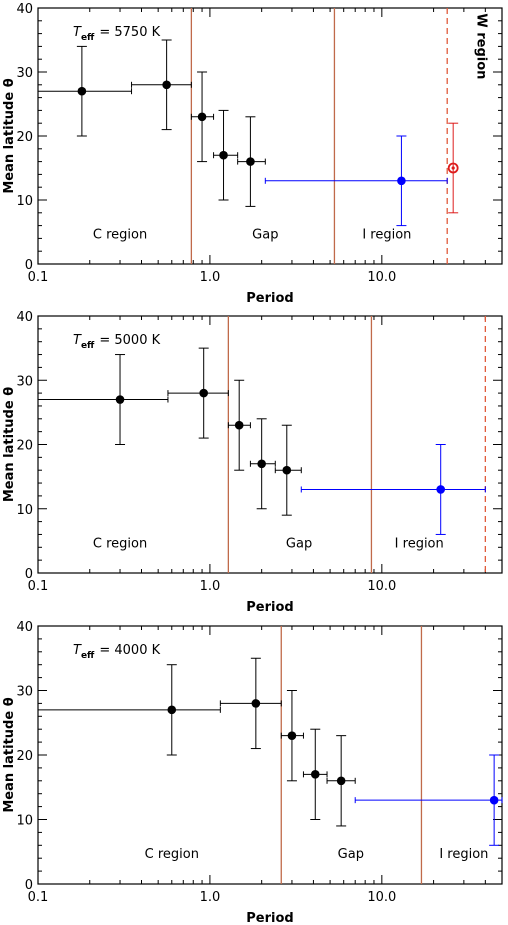 This screenshot has height=925, width=508. What do you see at coordinates (480, 46) in the screenshot?
I see `region-label: W region` at bounding box center [480, 46].